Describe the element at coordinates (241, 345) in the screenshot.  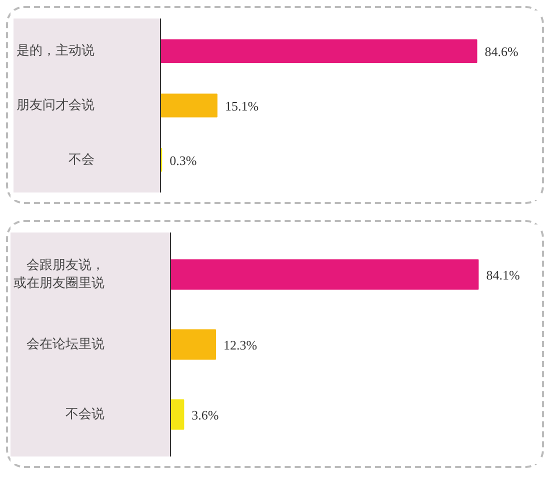
I see `data-label: 12.3%` at that location.